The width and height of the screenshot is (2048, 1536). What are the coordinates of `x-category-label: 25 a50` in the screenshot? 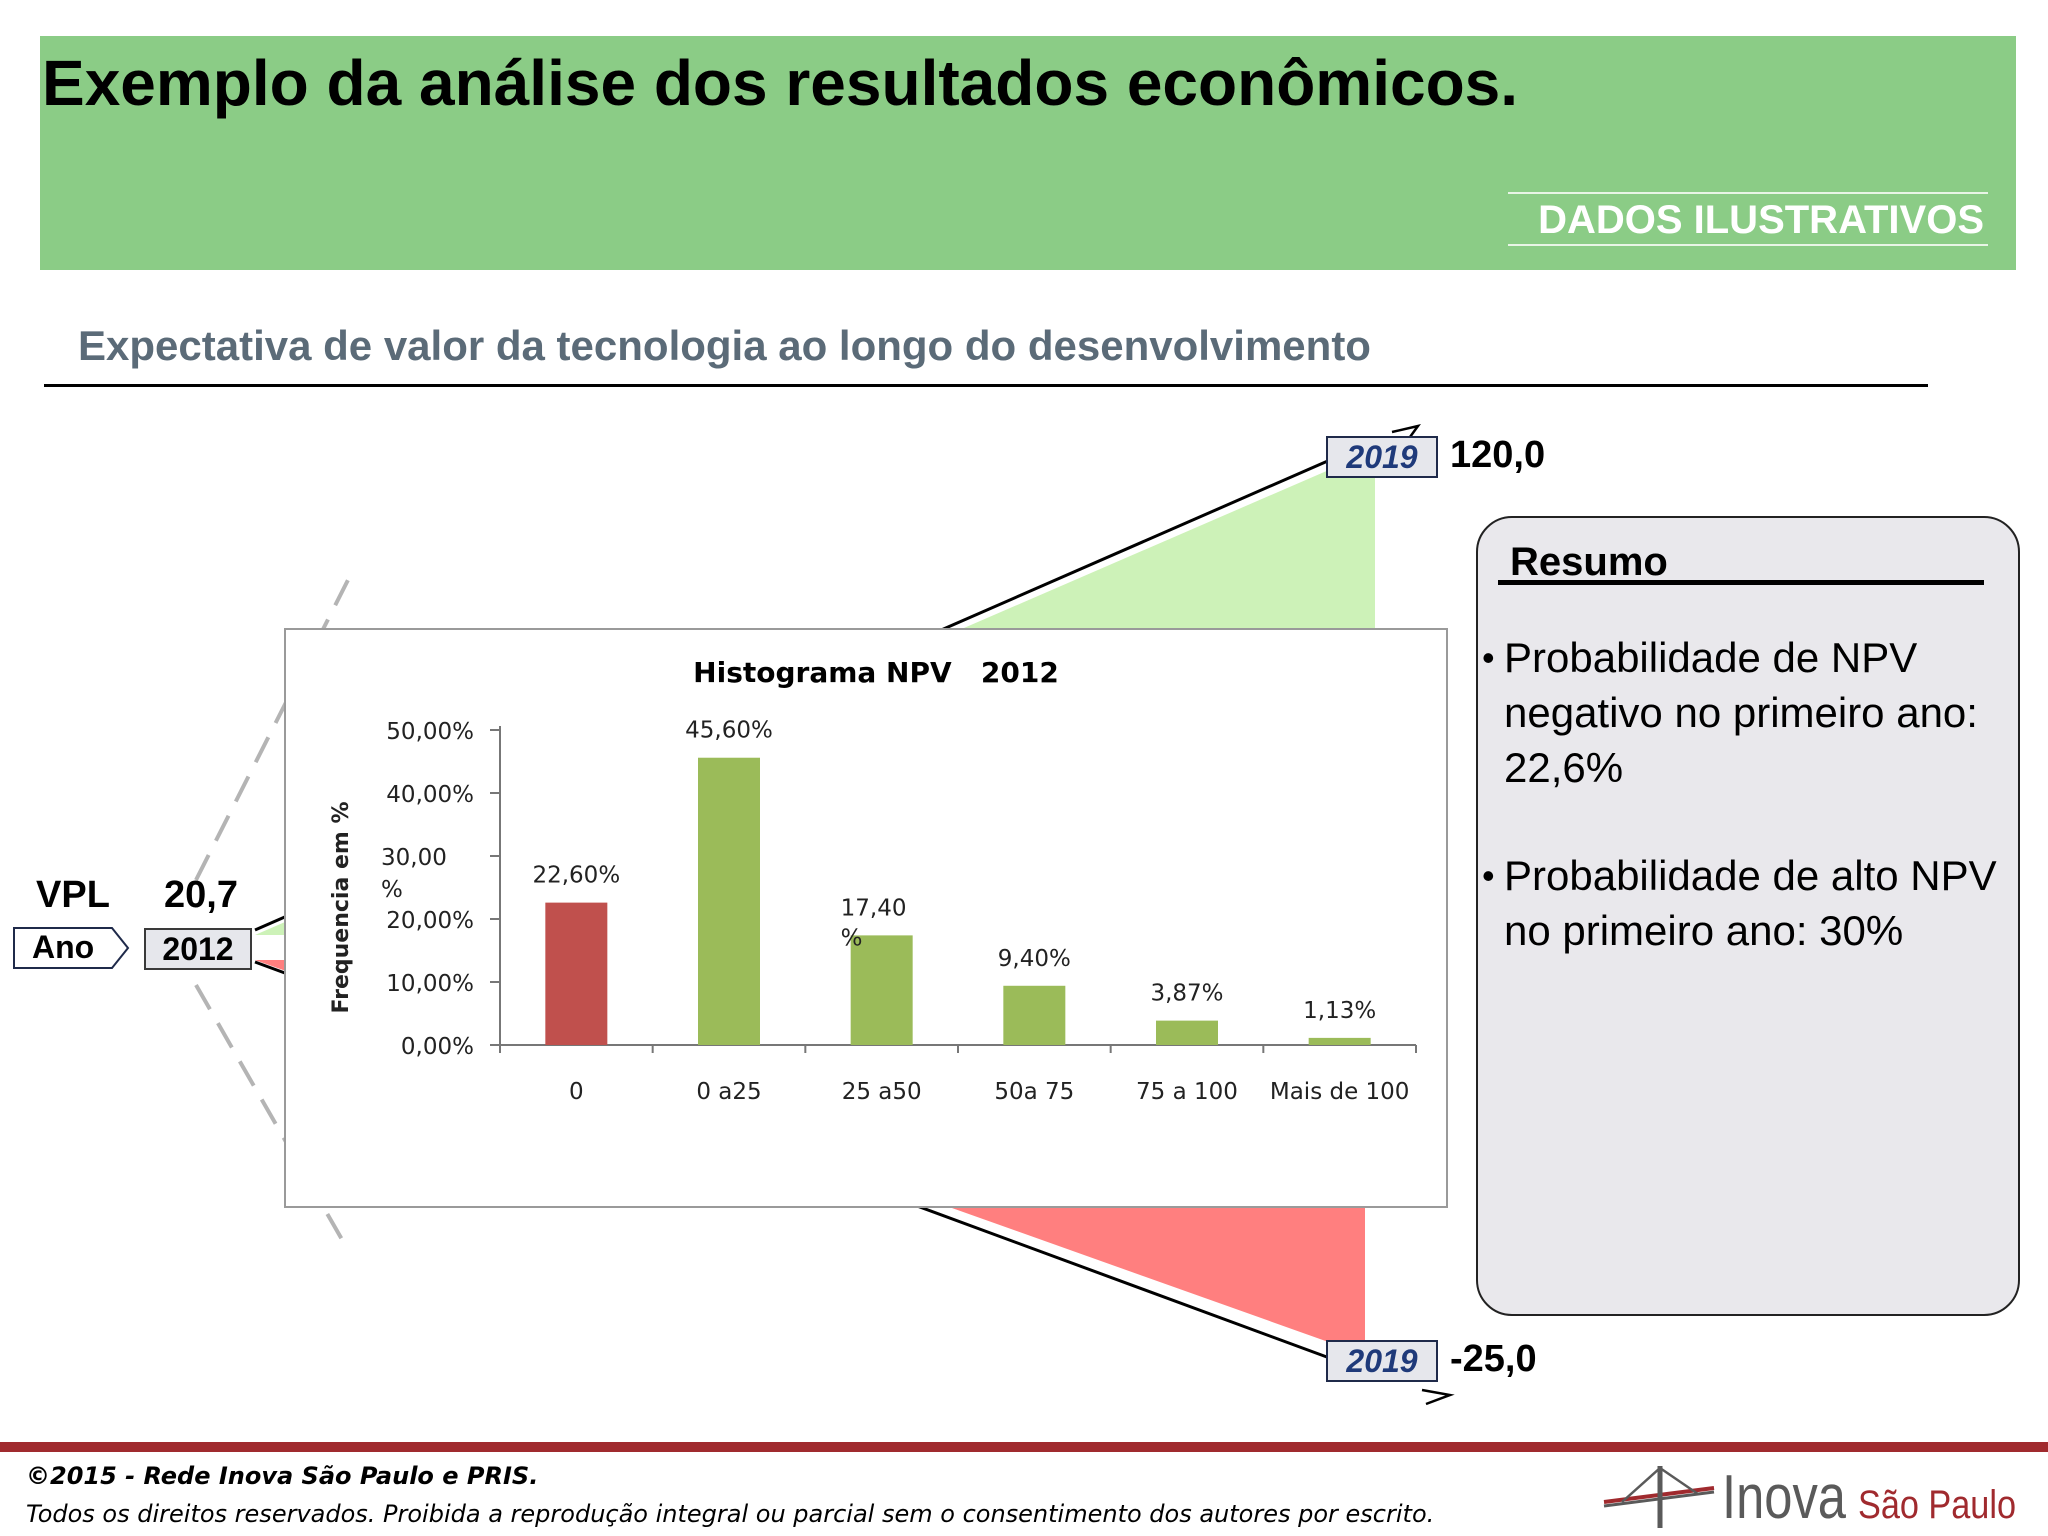 It's located at (882, 1092).